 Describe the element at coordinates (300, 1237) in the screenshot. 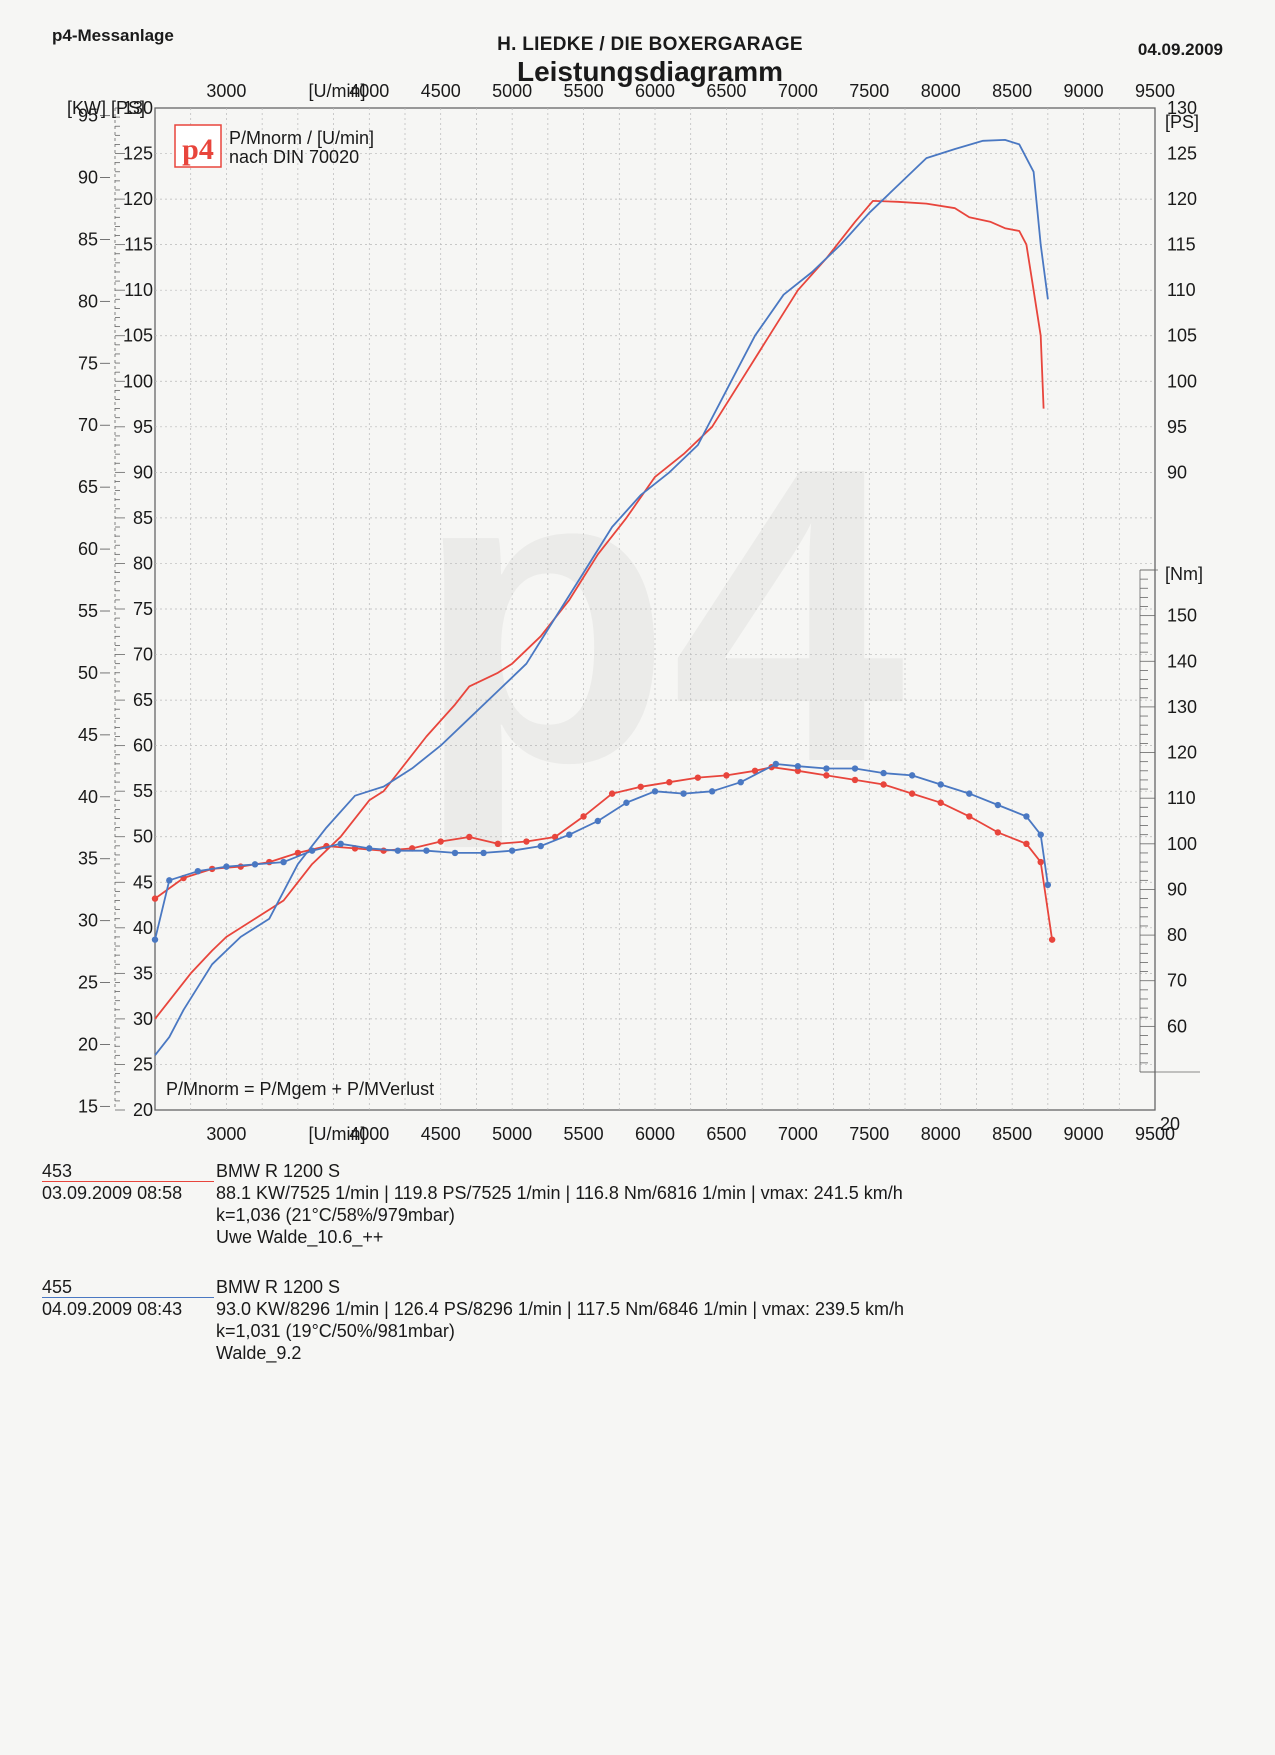

I see `run-rider: Uwe Walde_10.6_++` at that location.